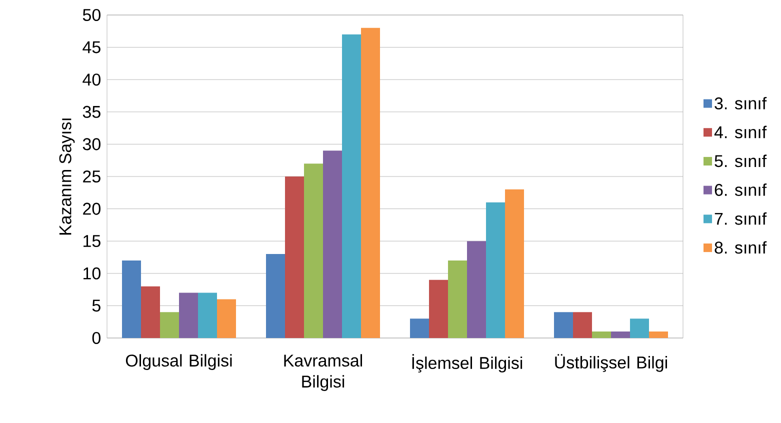 The width and height of the screenshot is (781, 423). I want to click on legend-label: 6. sınıf, so click(740, 190).